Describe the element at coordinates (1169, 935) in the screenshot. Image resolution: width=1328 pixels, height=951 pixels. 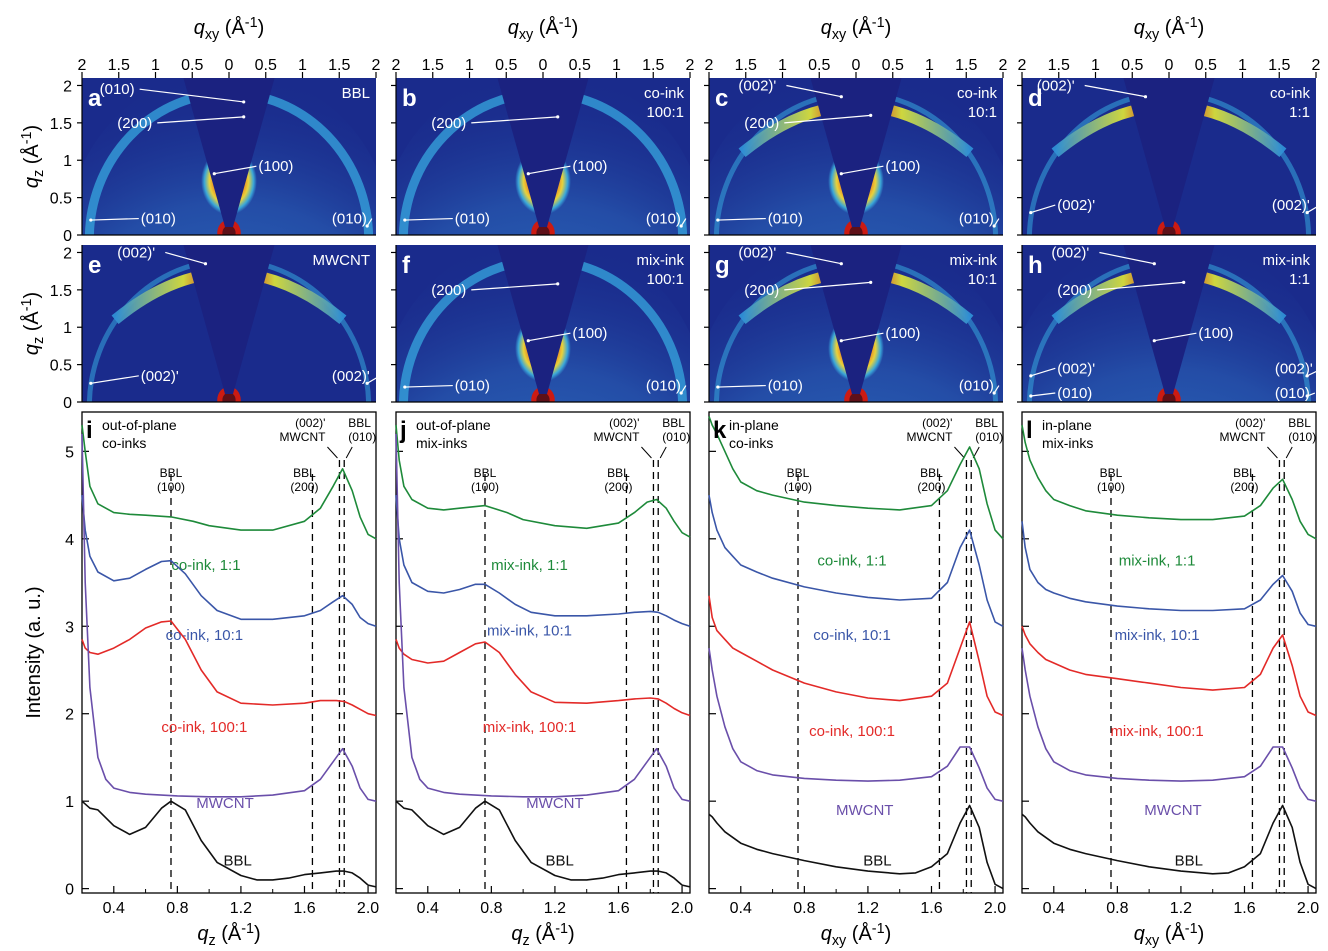
I see `x-axis-title: qxy (Å-1)` at that location.